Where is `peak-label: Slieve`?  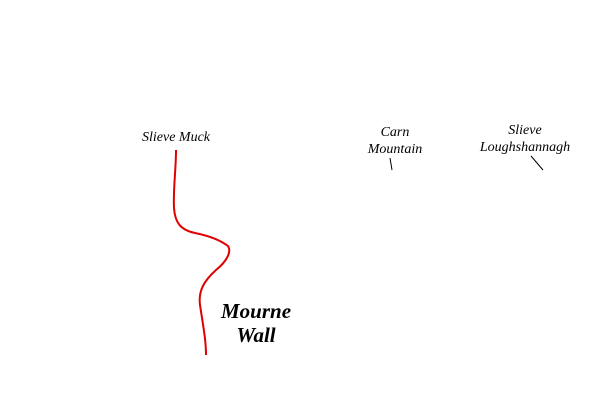 peak-label: Slieve is located at coordinates (524, 130).